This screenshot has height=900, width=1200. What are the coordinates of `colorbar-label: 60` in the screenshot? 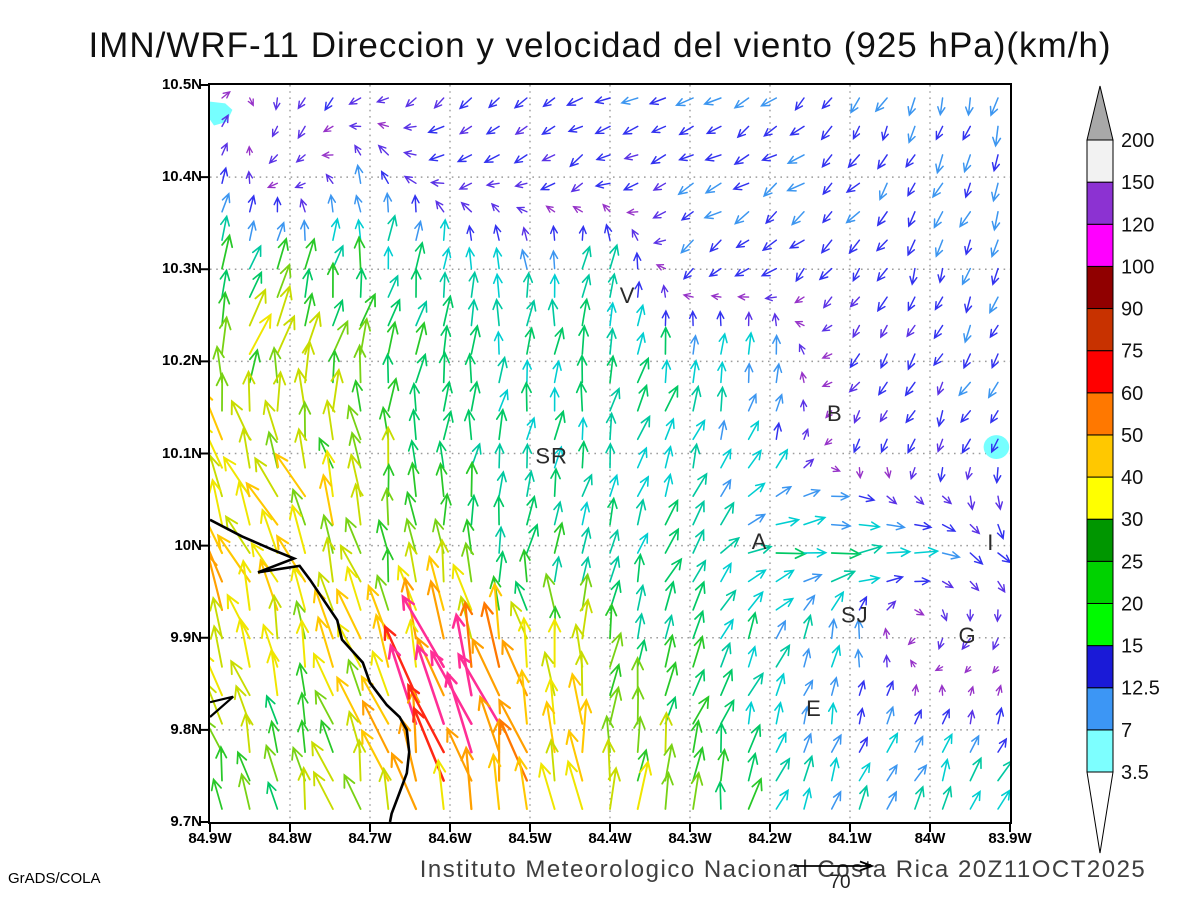 It's located at (1132, 394).